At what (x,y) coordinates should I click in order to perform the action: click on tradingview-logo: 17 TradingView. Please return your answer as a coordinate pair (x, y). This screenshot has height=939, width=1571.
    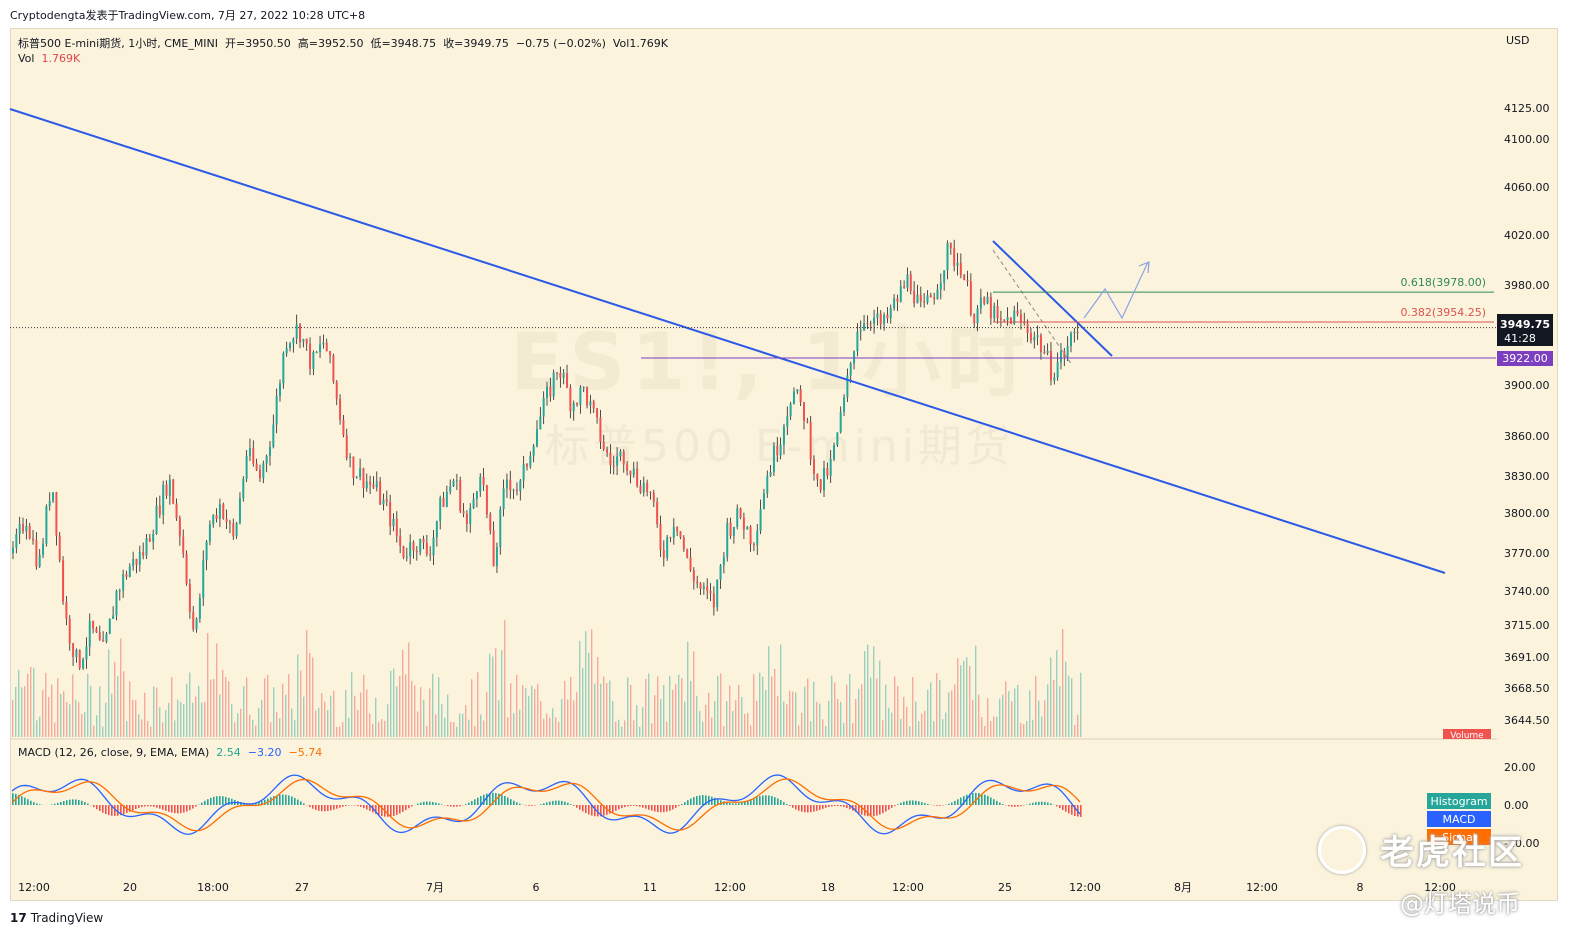
    Looking at the image, I should click on (56, 918).